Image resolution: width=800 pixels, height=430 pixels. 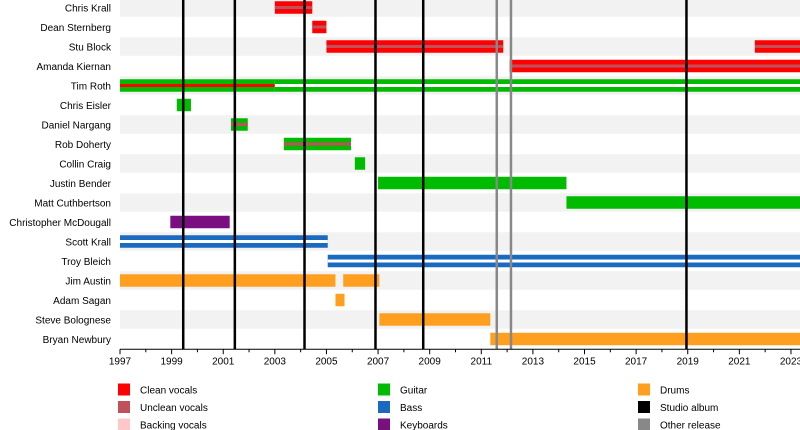 What do you see at coordinates (424, 425) in the screenshot?
I see `legend-label-keyboards: Keyboards` at bounding box center [424, 425].